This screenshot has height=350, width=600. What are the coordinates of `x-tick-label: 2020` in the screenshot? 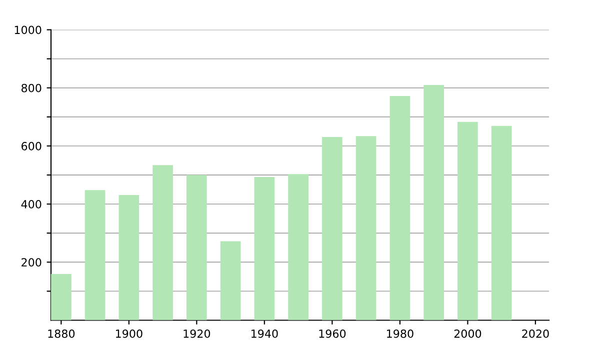 It's located at (535, 333).